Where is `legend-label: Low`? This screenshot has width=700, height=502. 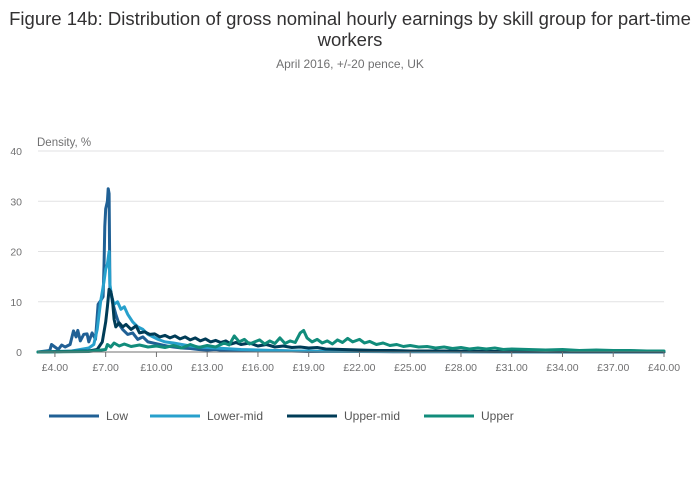
legend-label: Low is located at coordinates (117, 416).